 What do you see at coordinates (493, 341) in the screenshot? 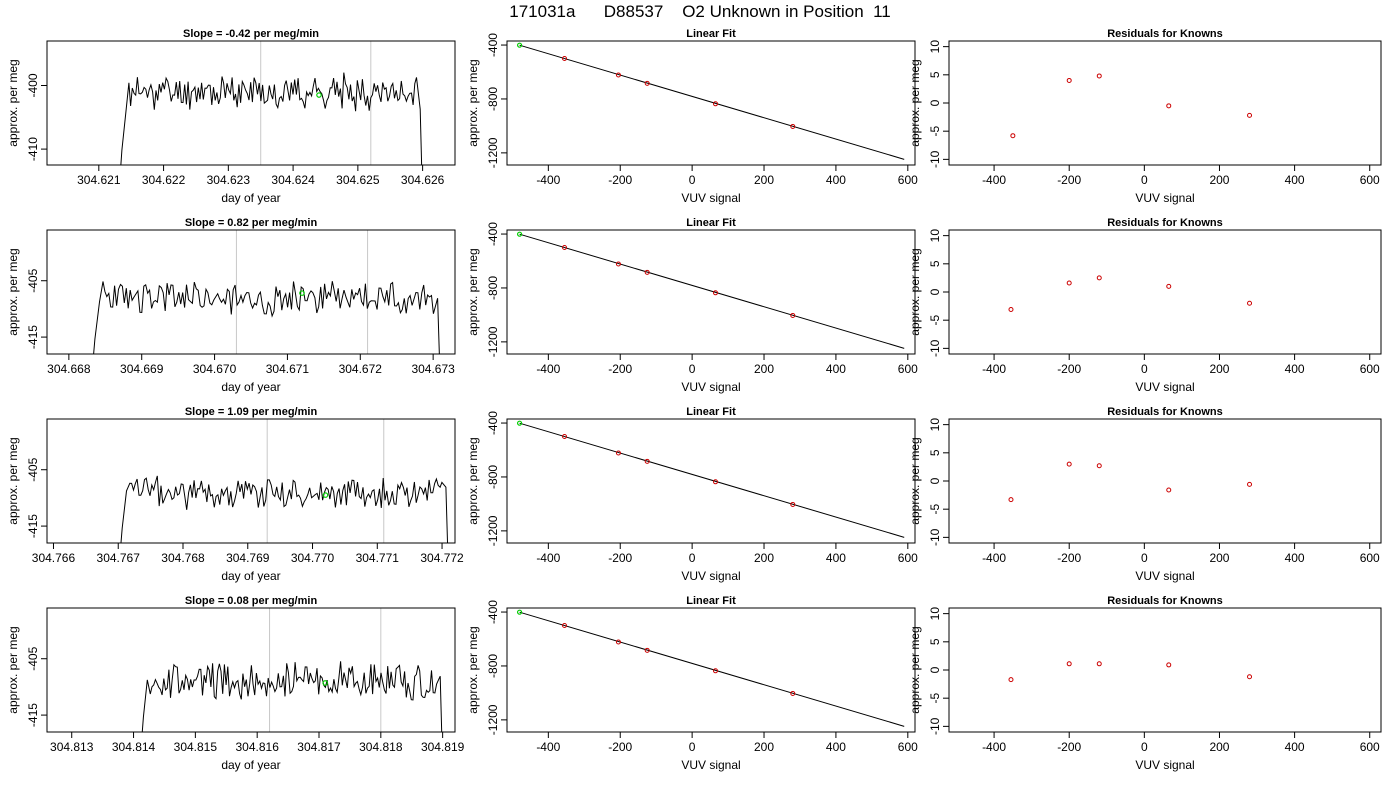
I see `y-tick-label: -1200` at bounding box center [493, 341].